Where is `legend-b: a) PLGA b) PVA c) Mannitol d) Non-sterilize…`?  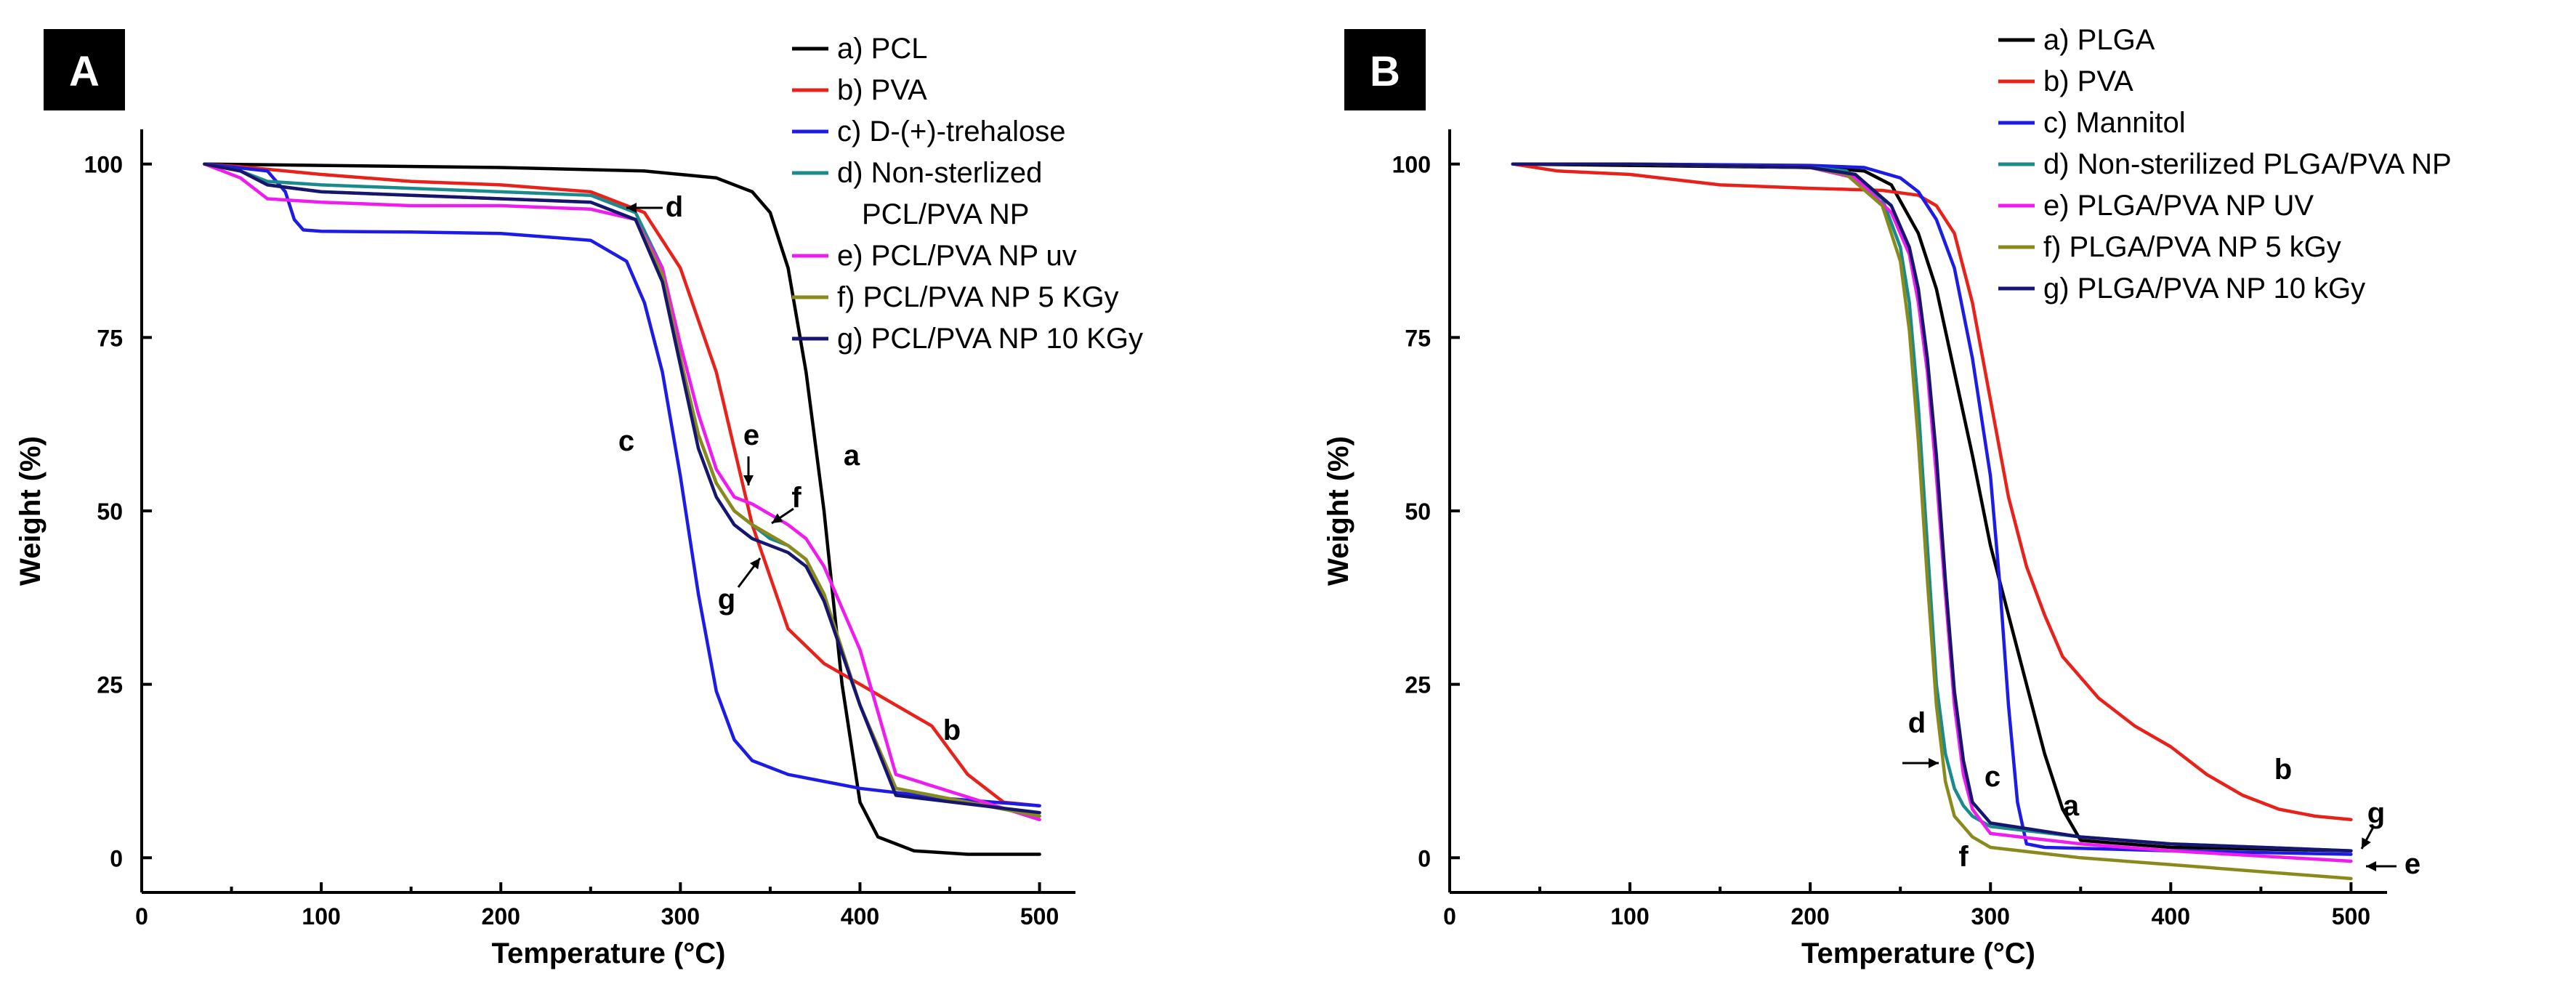 legend-b: a) PLGA b) PVA c) Mannitol d) Non-sterilize… is located at coordinates (2225, 164).